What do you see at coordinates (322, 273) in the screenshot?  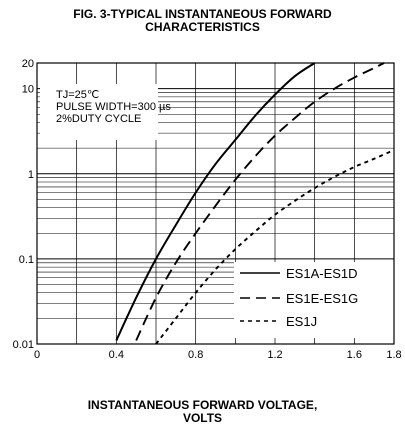 I see `legend-label-es1a-es1d: ES1A-ES1D` at bounding box center [322, 273].